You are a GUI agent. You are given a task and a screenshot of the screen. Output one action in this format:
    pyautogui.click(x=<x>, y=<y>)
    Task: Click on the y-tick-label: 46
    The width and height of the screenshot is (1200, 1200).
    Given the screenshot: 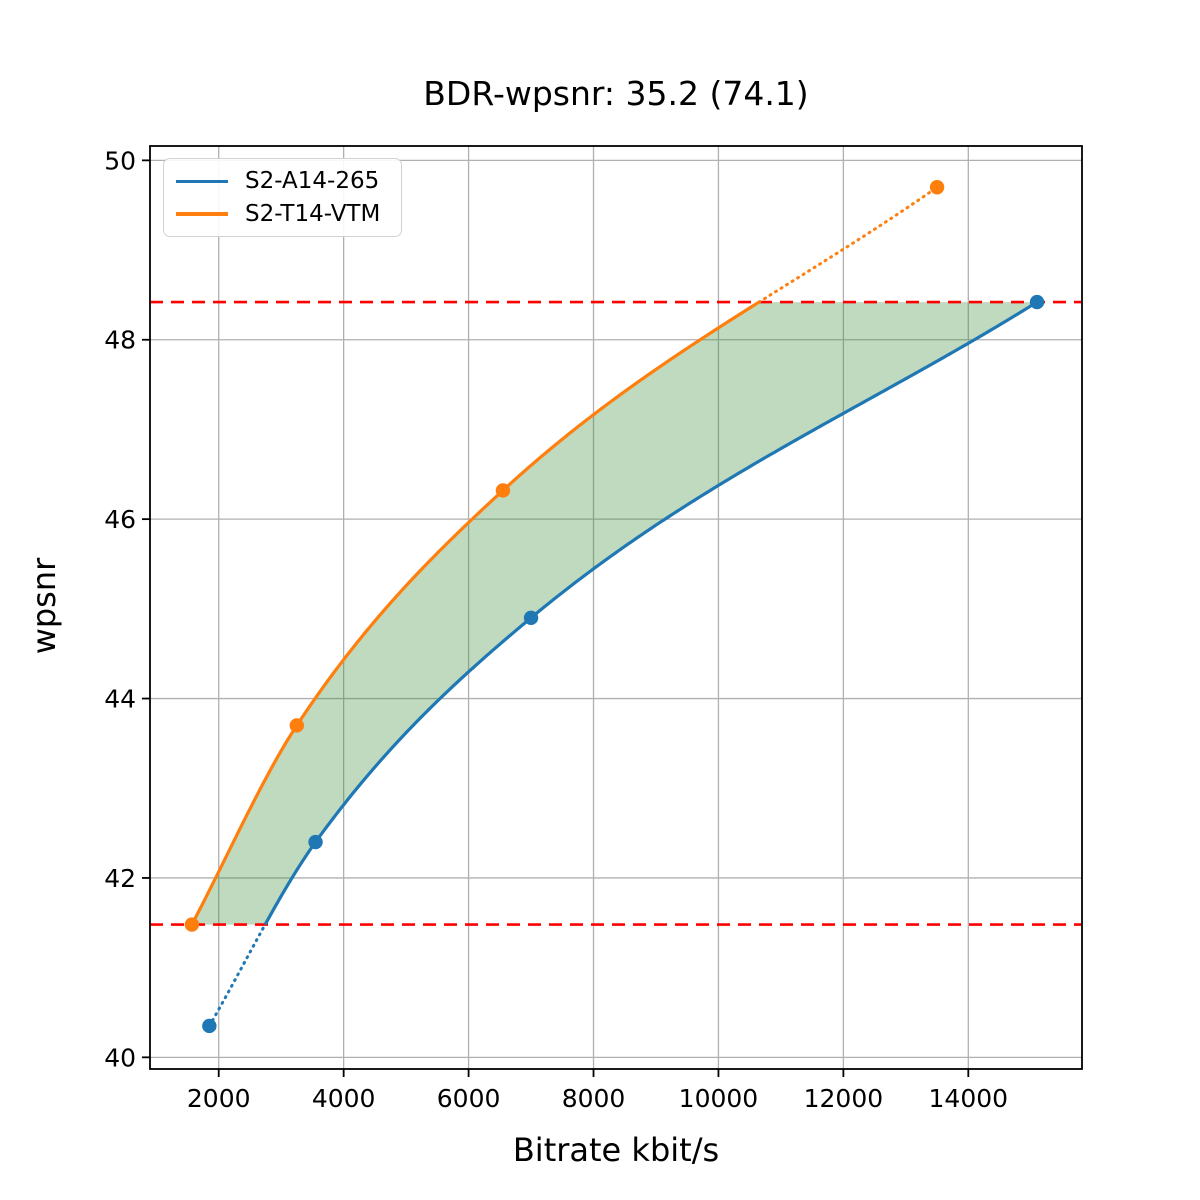 What is the action you would take?
    pyautogui.click(x=120, y=519)
    